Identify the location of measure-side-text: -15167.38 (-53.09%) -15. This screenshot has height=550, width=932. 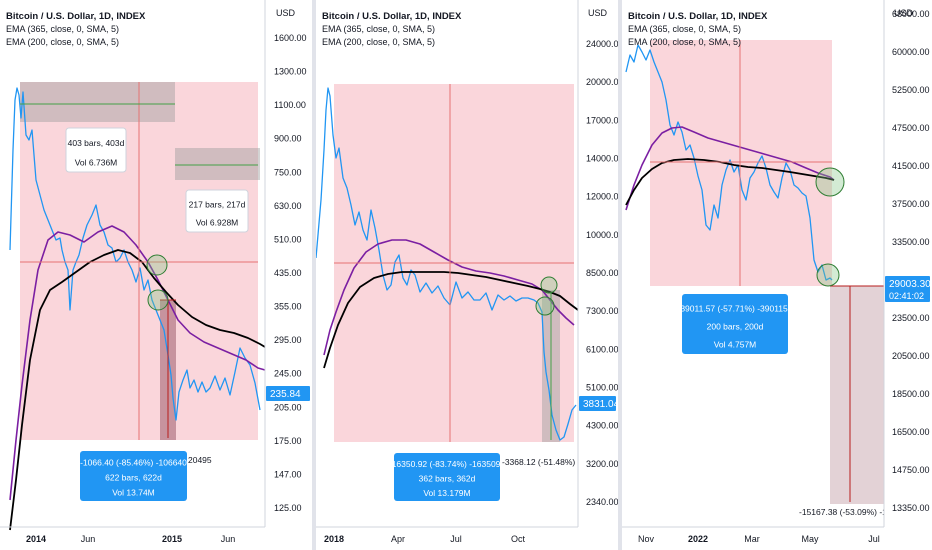
(845, 512).